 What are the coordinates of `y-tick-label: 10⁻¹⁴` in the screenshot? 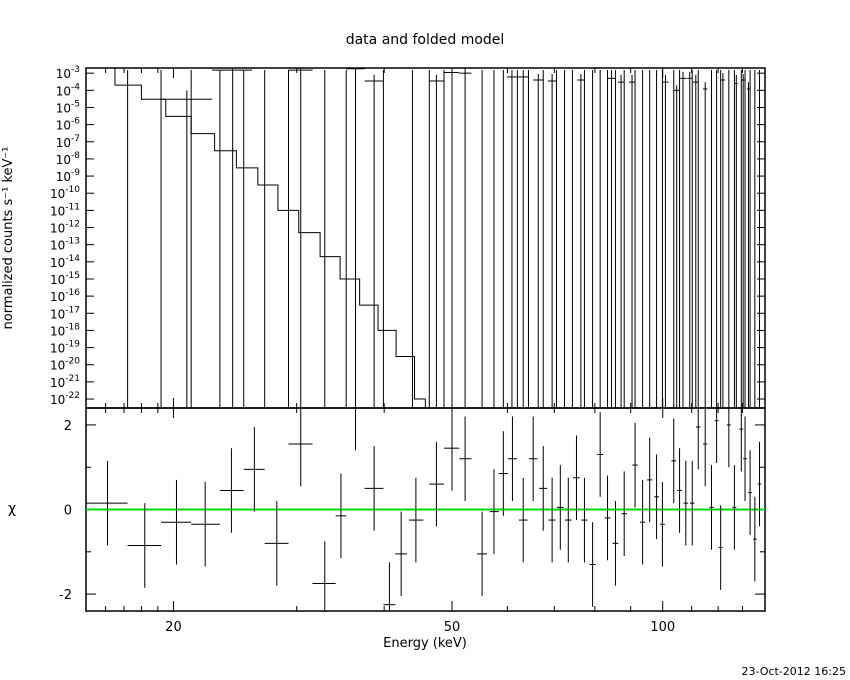 It's located at (65, 262).